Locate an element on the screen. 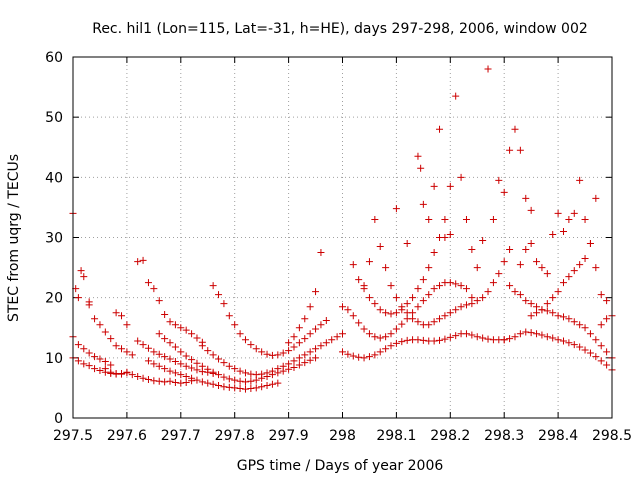  y-tick-label: 50 is located at coordinates (54, 118).